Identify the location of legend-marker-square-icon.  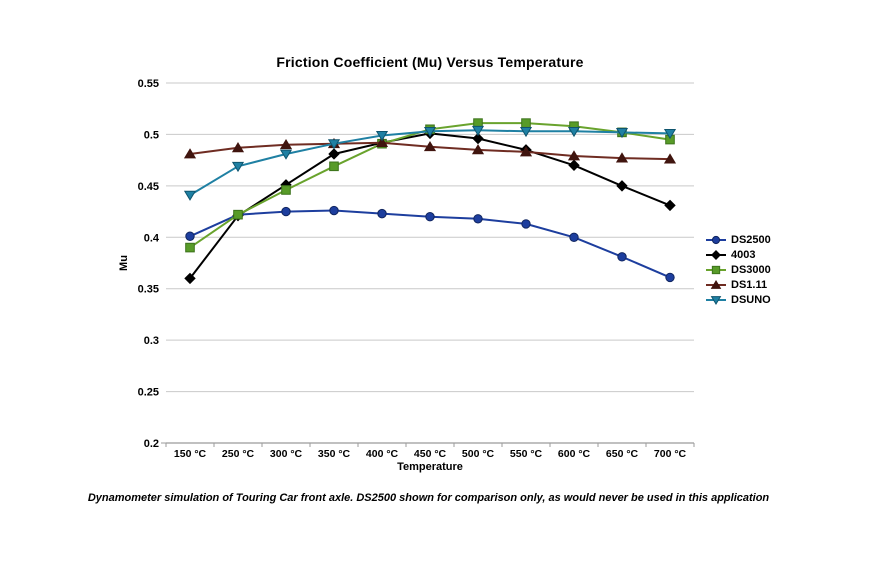
(716, 269).